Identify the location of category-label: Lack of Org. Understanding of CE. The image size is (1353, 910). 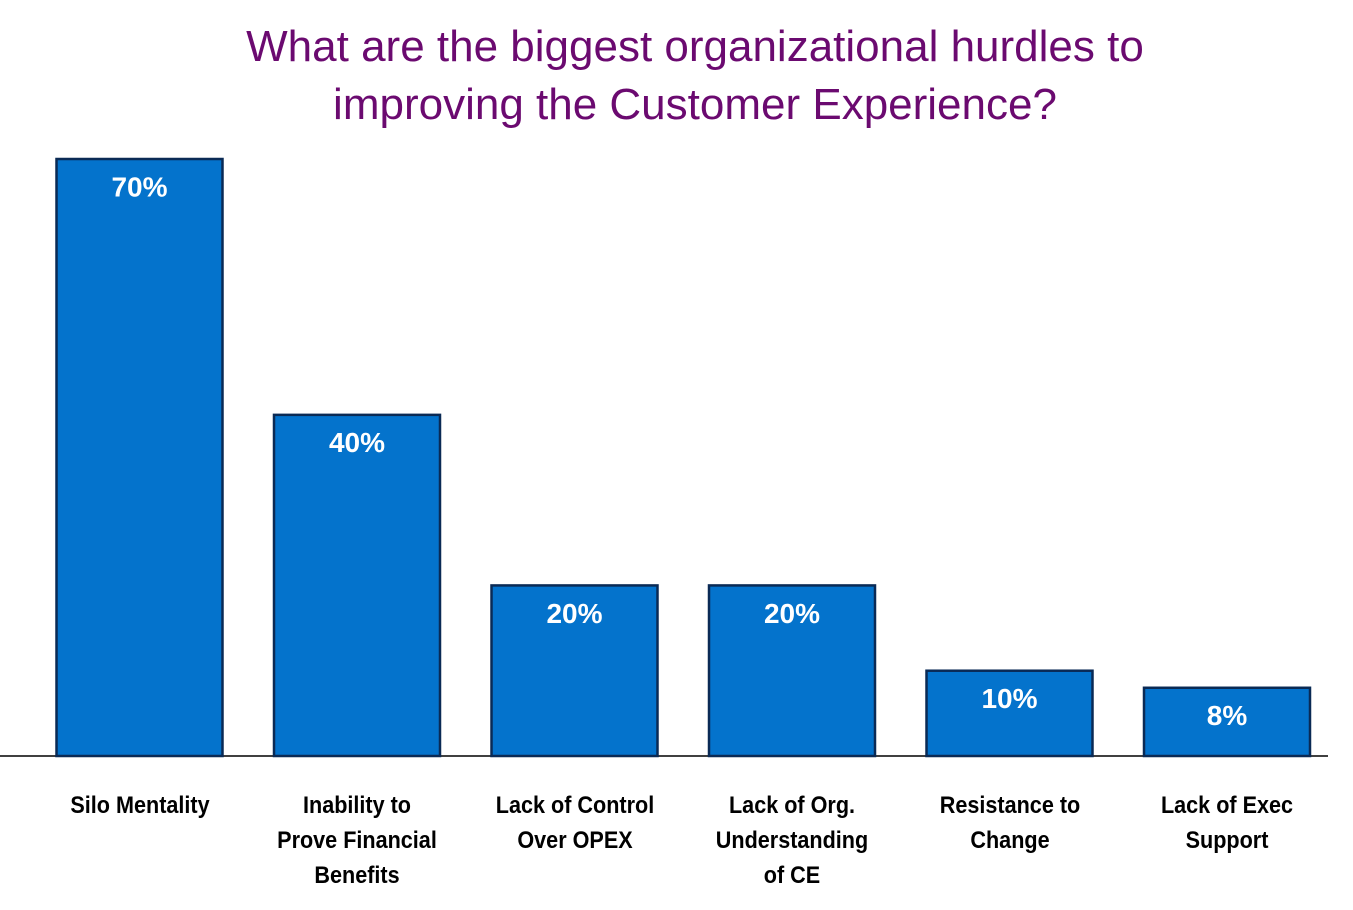
(792, 840).